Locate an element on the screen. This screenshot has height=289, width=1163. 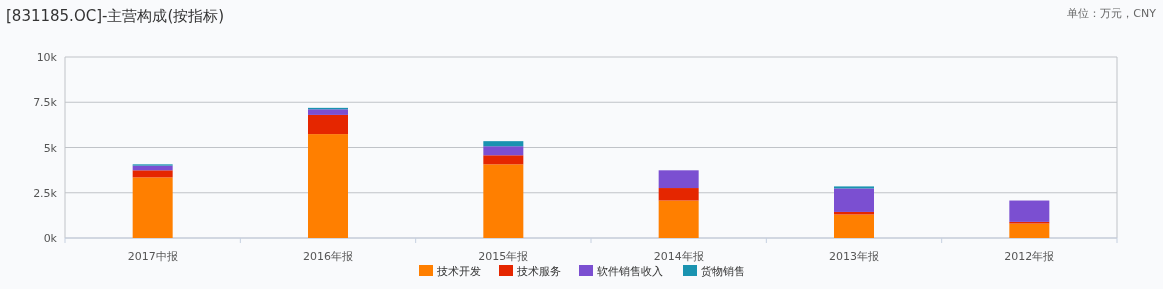
legend-label: 软件销售收入 is located at coordinates (630, 271).